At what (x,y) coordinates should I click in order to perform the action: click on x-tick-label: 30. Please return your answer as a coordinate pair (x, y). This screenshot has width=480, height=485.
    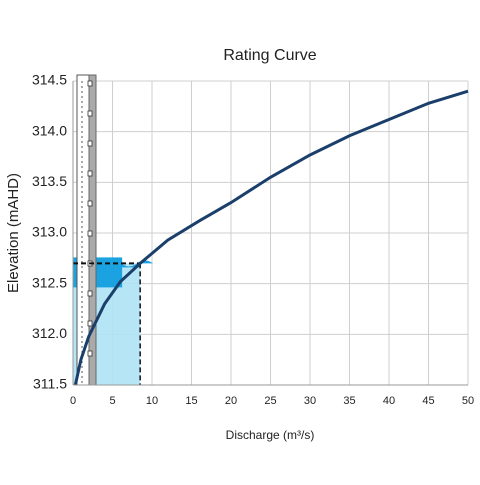
    Looking at the image, I should click on (310, 401).